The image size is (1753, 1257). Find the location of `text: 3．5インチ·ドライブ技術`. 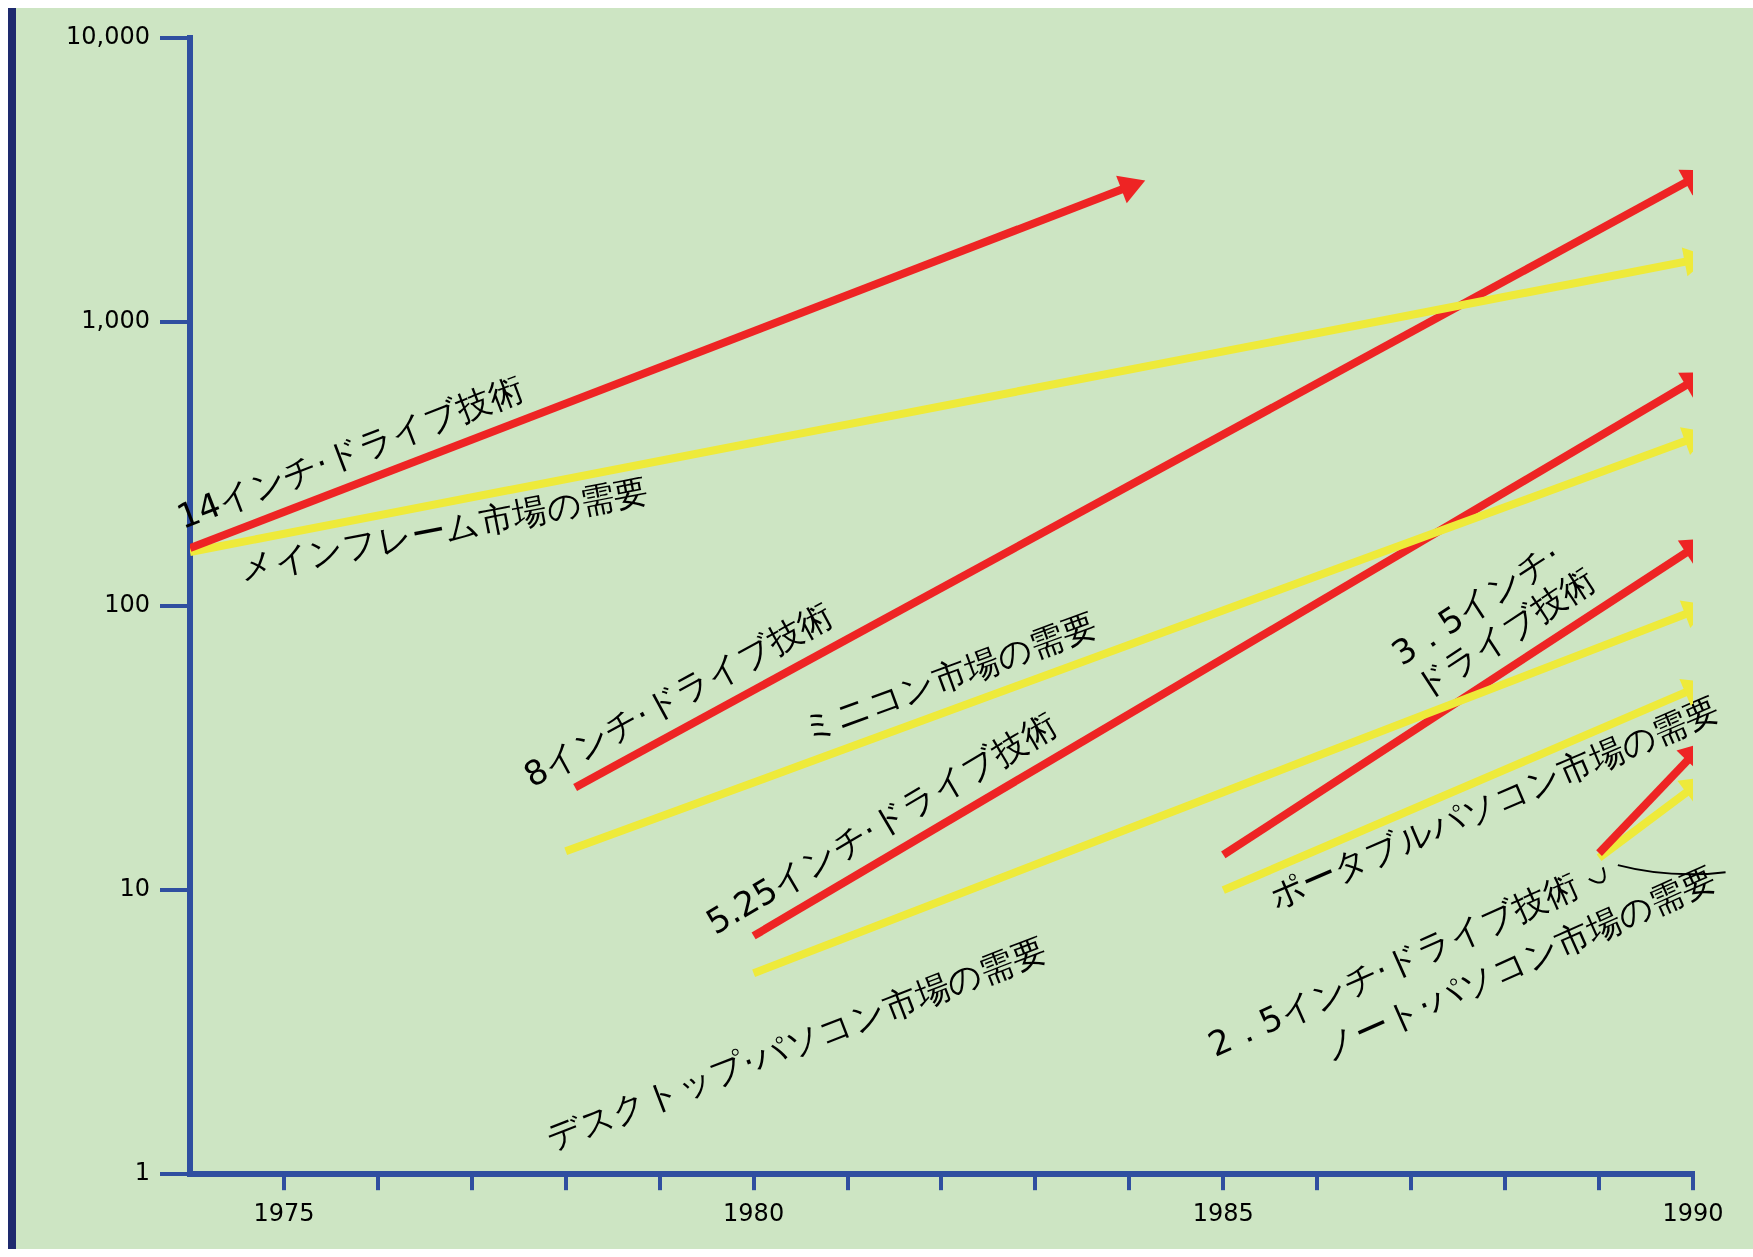

text: 3．5インチ·ドライブ技術 is located at coordinates (1493, 620).